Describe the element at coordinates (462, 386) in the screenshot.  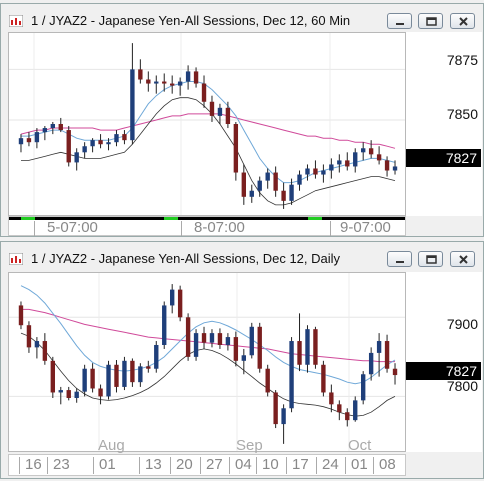
I see `price-tick-label: 7800` at that location.